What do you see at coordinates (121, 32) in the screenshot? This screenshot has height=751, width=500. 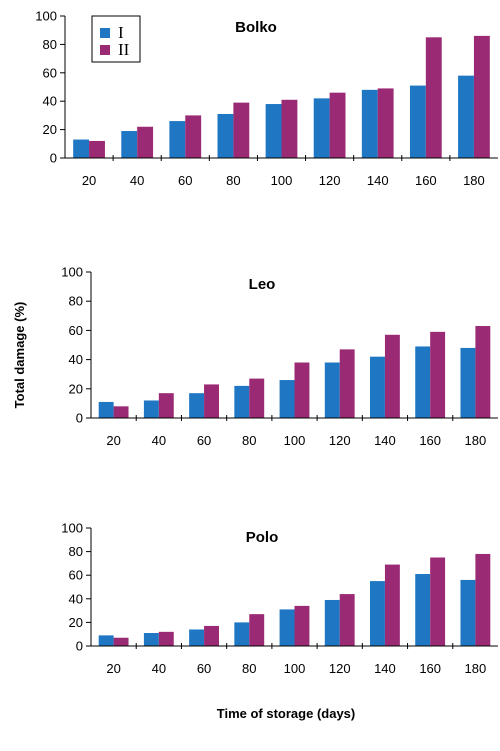 I see `legend-label-i: I` at bounding box center [121, 32].